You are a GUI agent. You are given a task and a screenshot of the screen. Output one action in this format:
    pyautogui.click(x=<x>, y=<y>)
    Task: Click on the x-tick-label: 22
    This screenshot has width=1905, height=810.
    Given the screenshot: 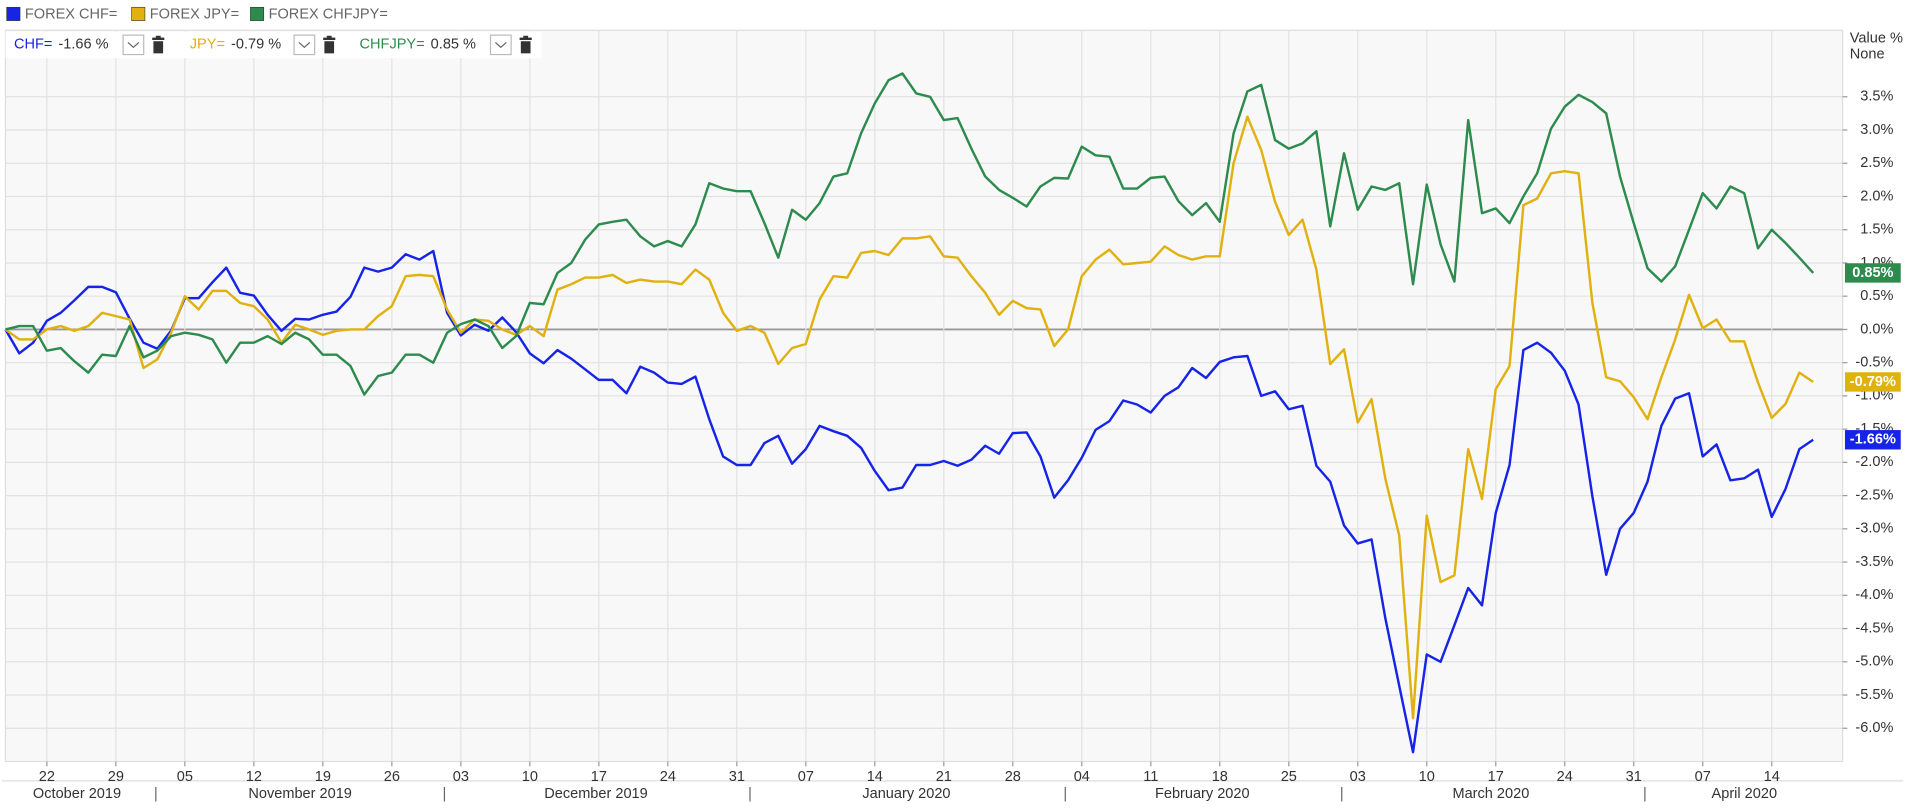 What is the action you would take?
    pyautogui.click(x=47, y=777)
    